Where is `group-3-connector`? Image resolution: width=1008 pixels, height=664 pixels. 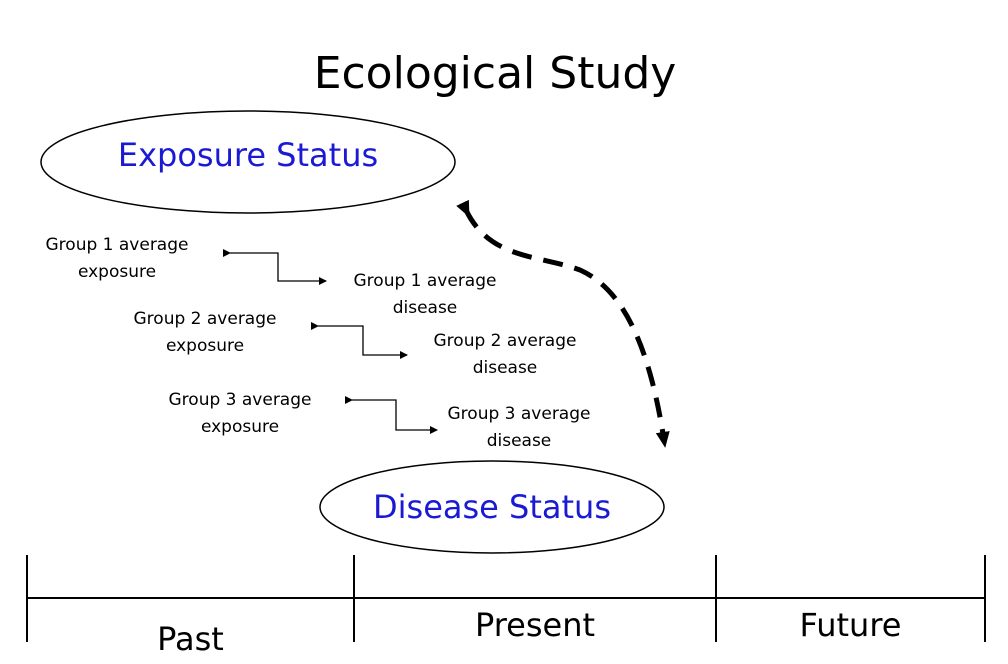
group-3-connector is located at coordinates (391, 415).